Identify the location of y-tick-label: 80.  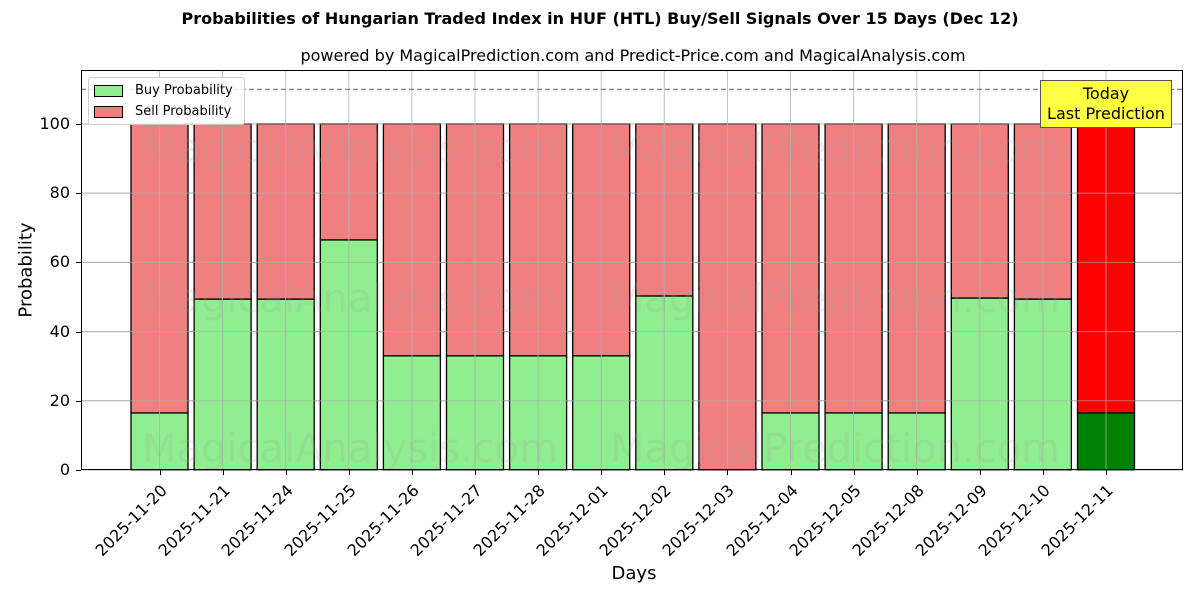
(59, 193).